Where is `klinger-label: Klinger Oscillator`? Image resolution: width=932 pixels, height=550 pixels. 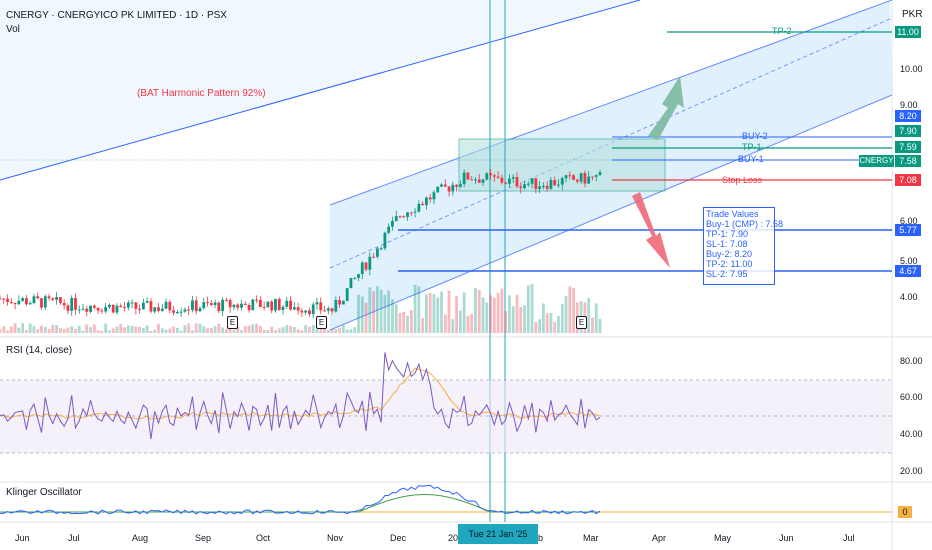 klinger-label: Klinger Oscillator is located at coordinates (44, 492).